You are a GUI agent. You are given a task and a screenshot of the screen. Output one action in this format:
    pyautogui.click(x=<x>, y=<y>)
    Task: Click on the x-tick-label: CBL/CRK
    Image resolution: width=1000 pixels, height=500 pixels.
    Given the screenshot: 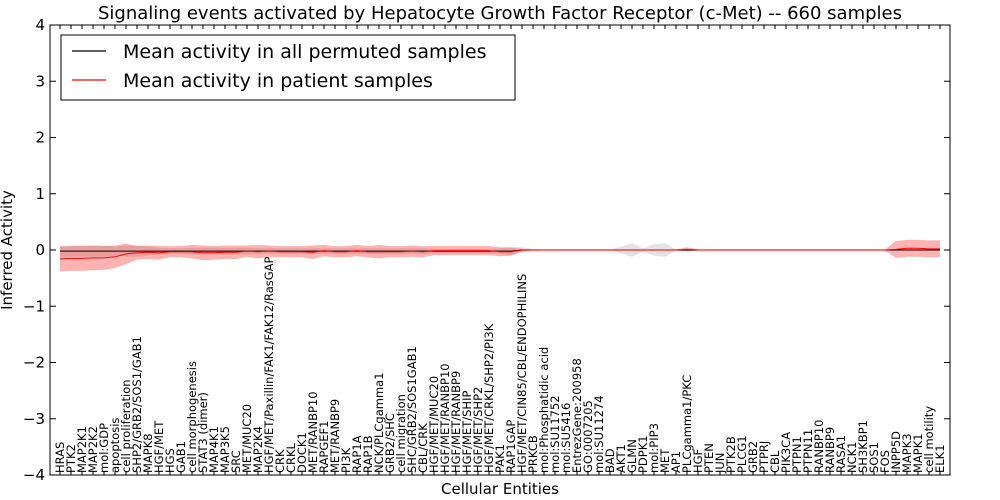 What is the action you would take?
    pyautogui.click(x=423, y=448)
    